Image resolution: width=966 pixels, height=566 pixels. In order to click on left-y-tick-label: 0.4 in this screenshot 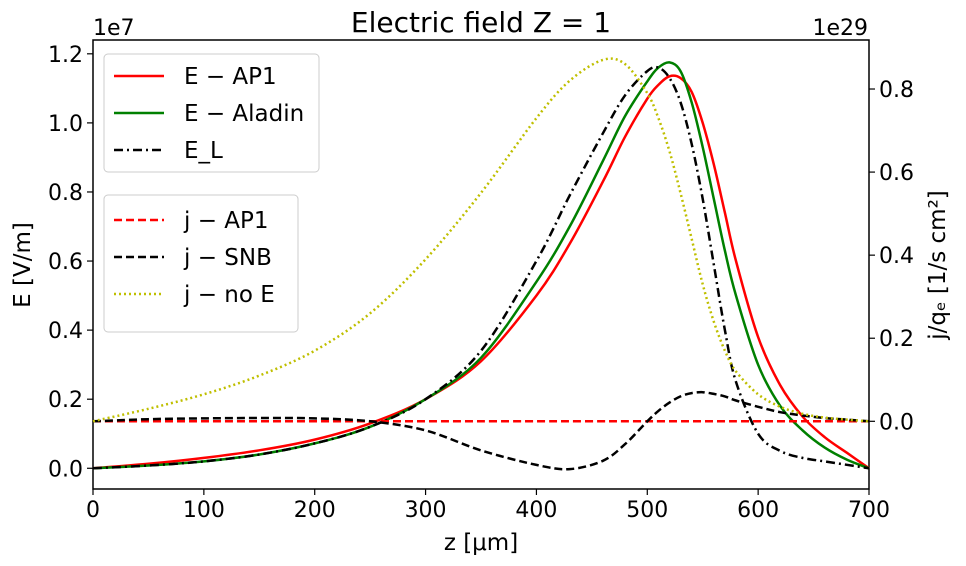, I will do `click(65, 331)`.